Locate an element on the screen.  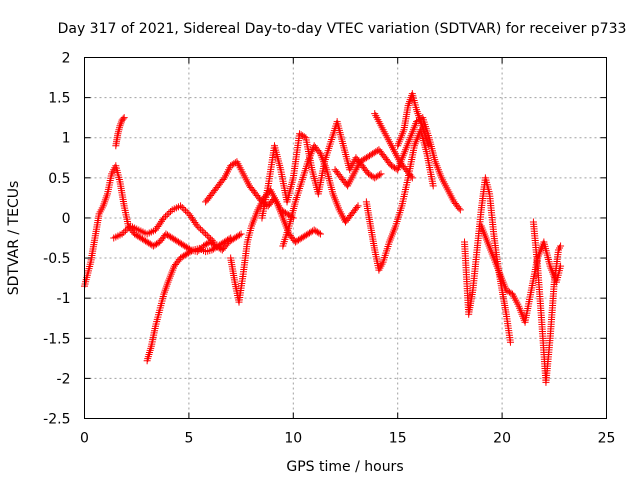
y-tick-label: 0 is located at coordinates (66, 219).